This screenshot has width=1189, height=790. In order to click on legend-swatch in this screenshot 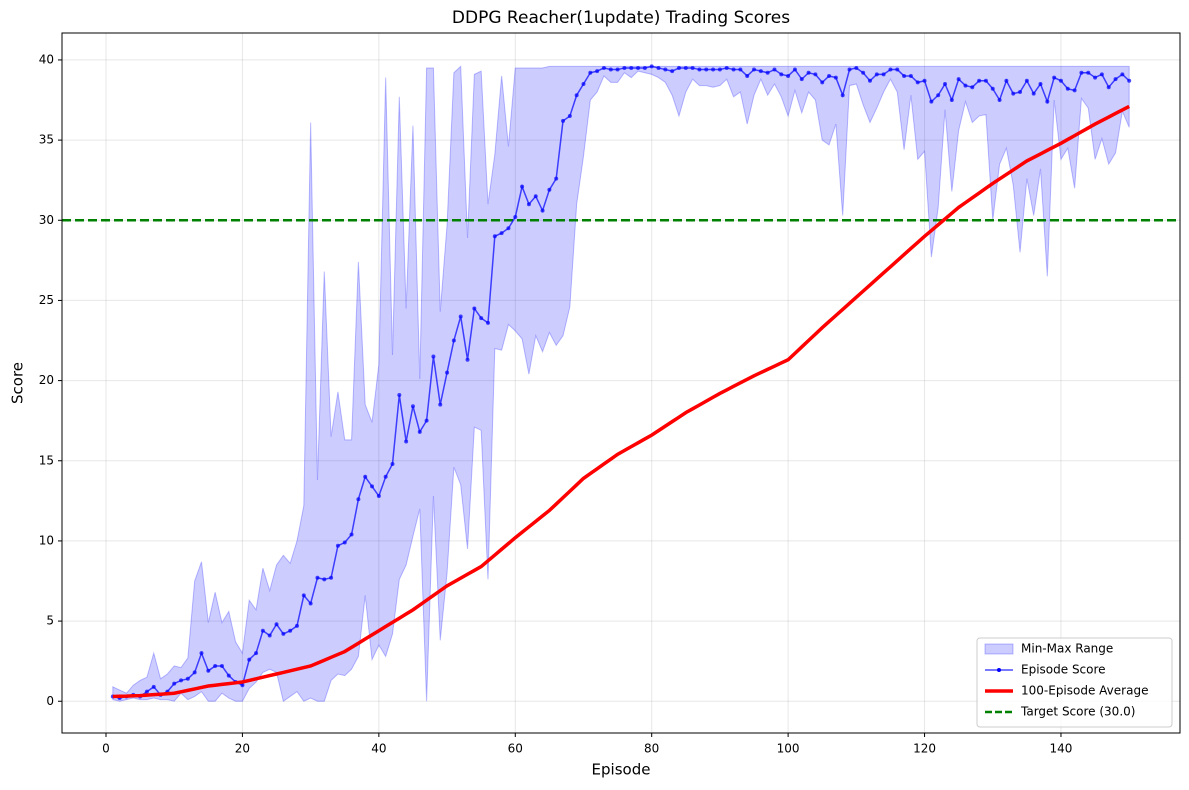, I will do `click(999, 670)`.